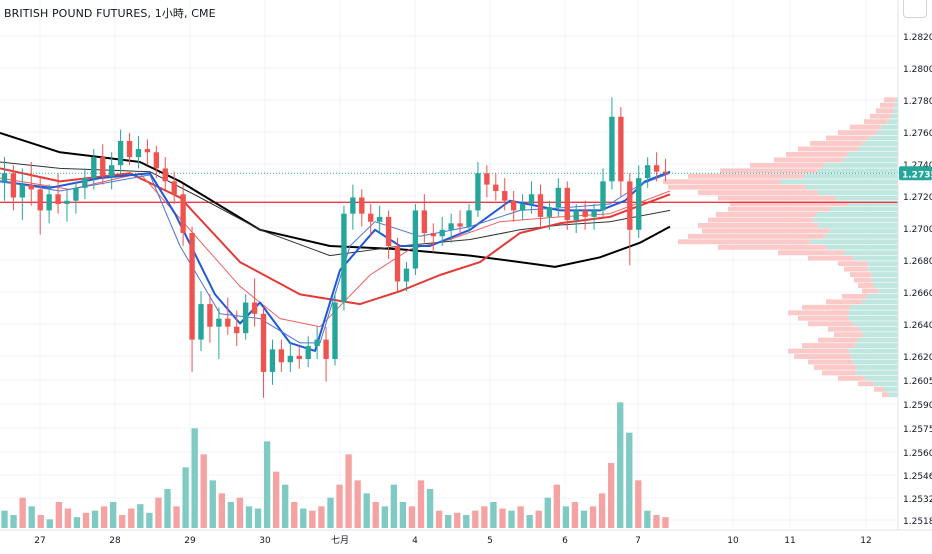 Image resolution: width=932 pixels, height=554 pixels. What do you see at coordinates (865, 541) in the screenshot?
I see `time-tick-label: 12` at bounding box center [865, 541].